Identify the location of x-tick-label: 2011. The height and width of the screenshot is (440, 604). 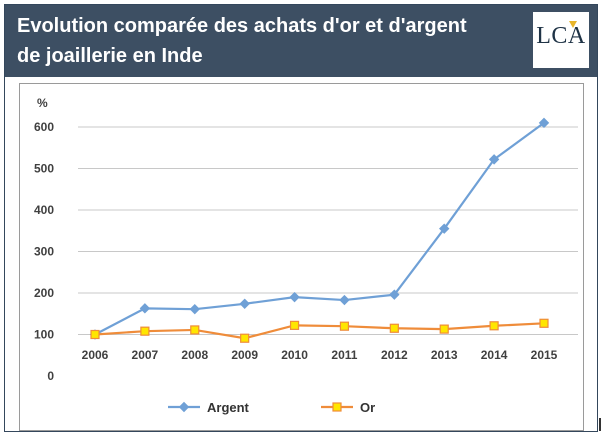
(344, 355).